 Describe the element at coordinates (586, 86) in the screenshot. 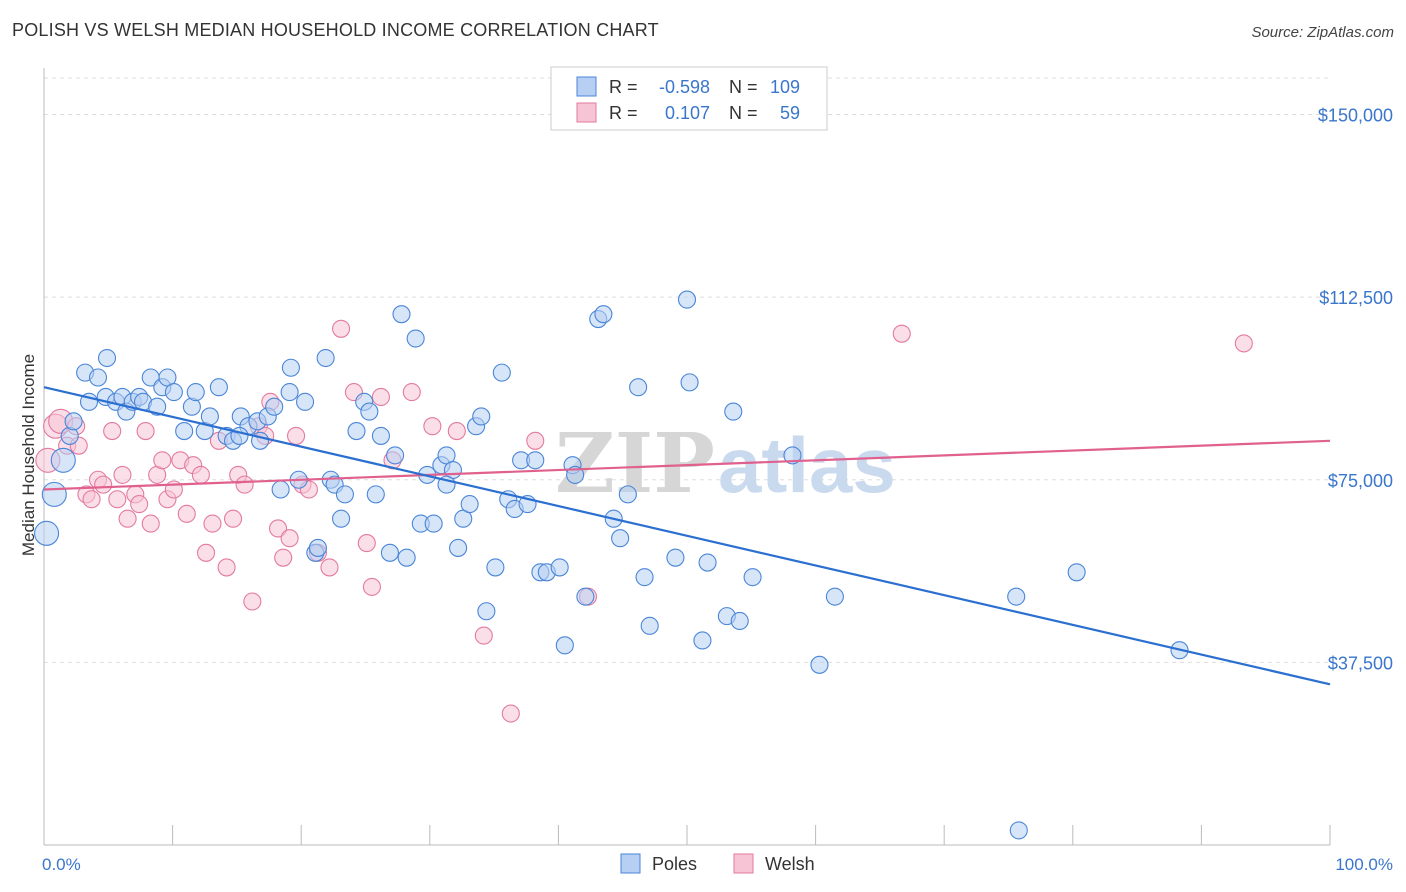

I see `legend-swatch-poles` at that location.